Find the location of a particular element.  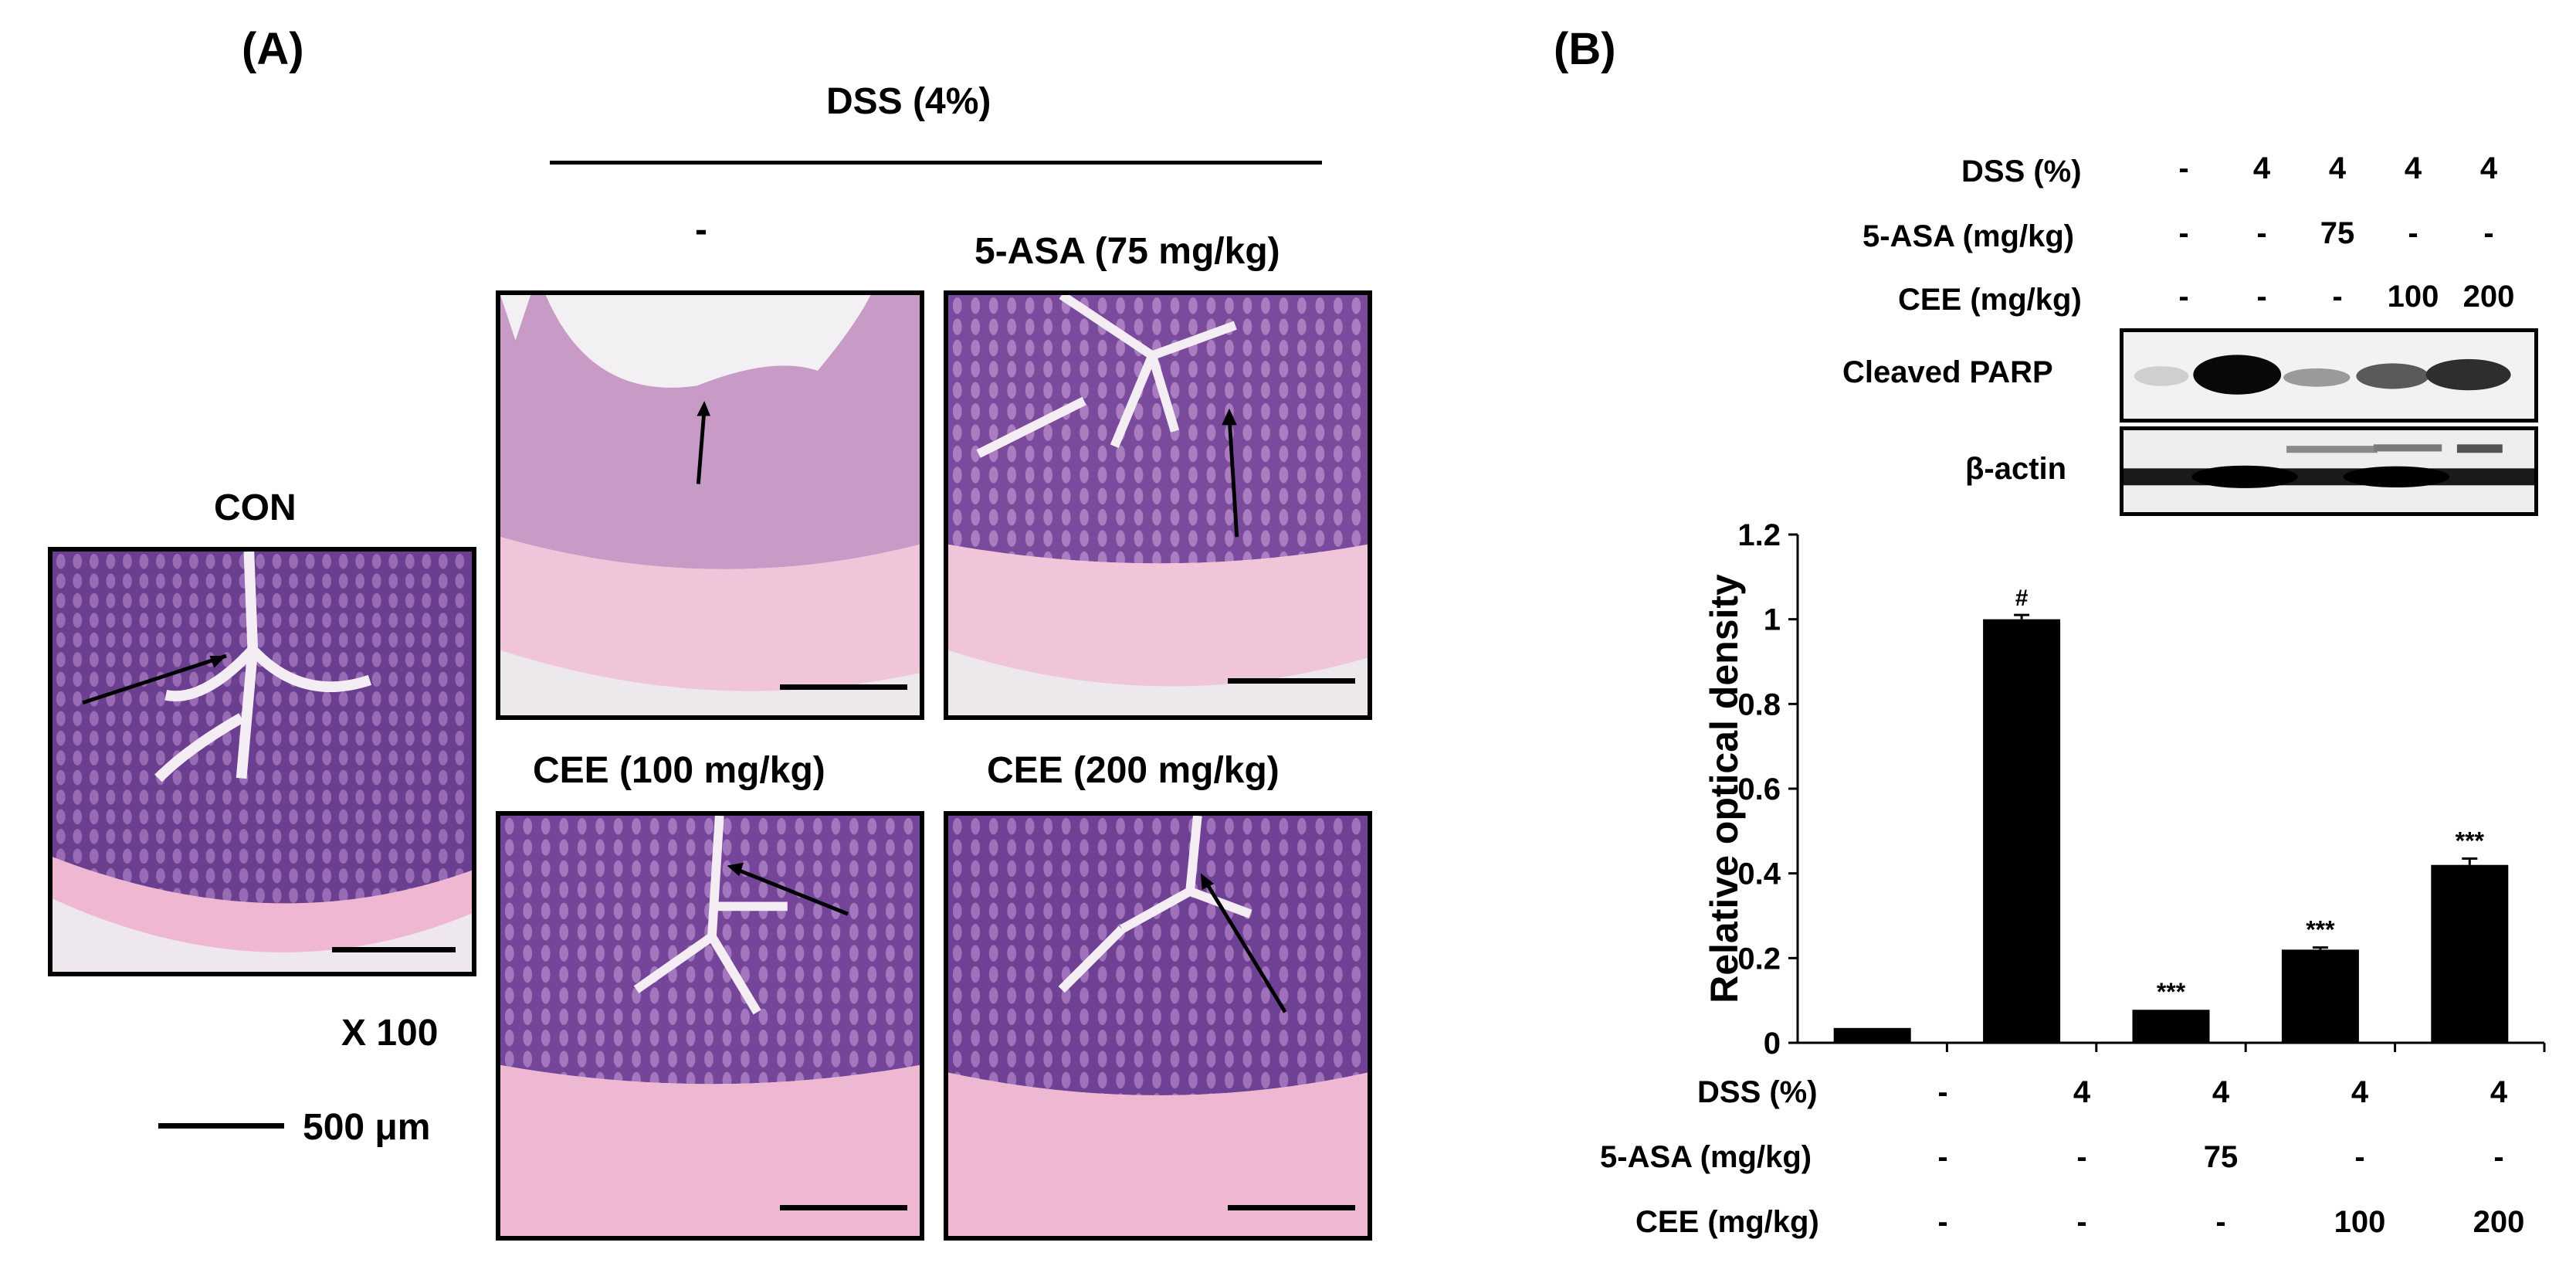

blot-asa-4: - is located at coordinates (2413, 233).